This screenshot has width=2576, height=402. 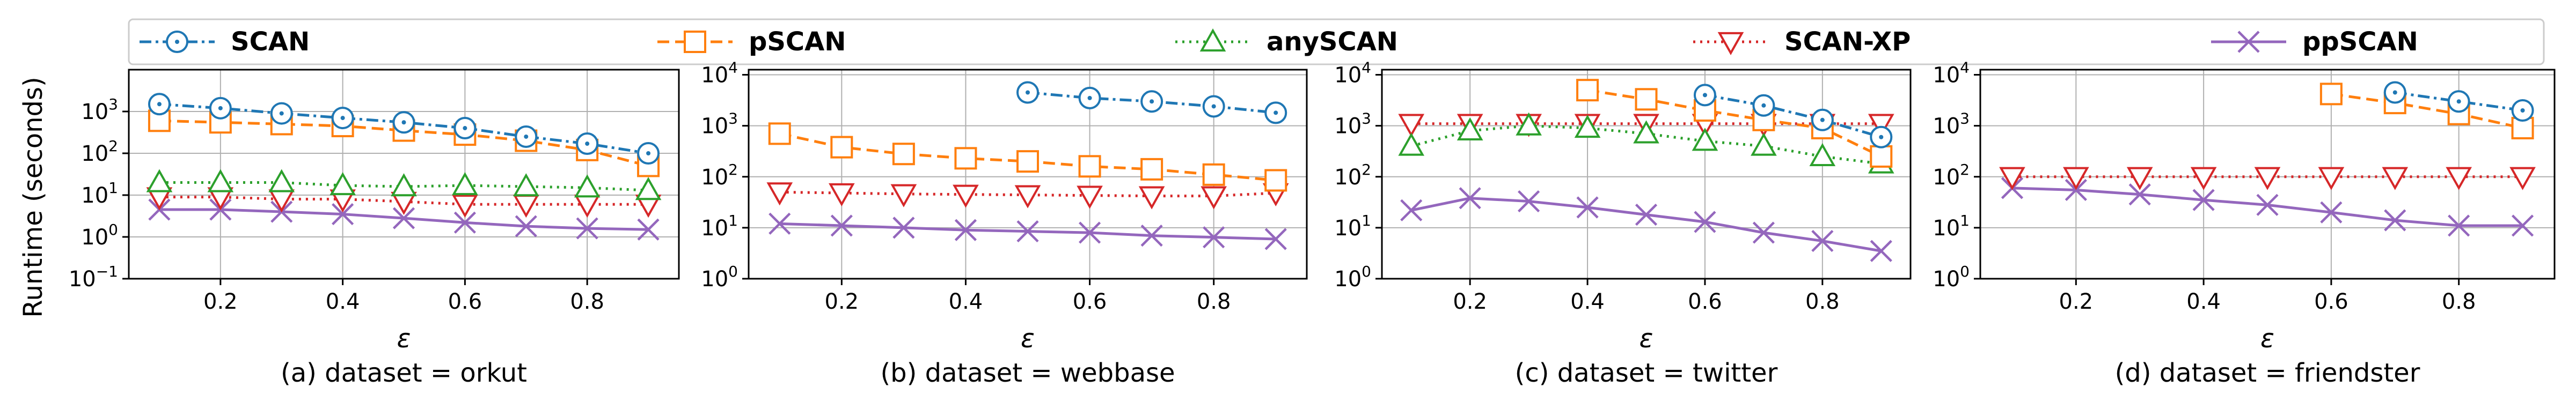 I want to click on panel-caption: (c) dataset = twitter, so click(x=1646, y=373).